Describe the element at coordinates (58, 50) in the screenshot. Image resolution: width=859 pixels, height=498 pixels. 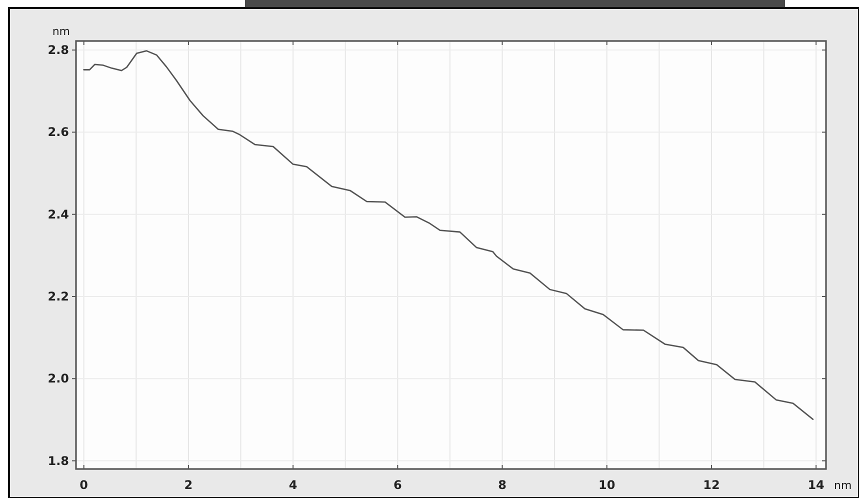
I see `y-tick-label: 2.8` at that location.